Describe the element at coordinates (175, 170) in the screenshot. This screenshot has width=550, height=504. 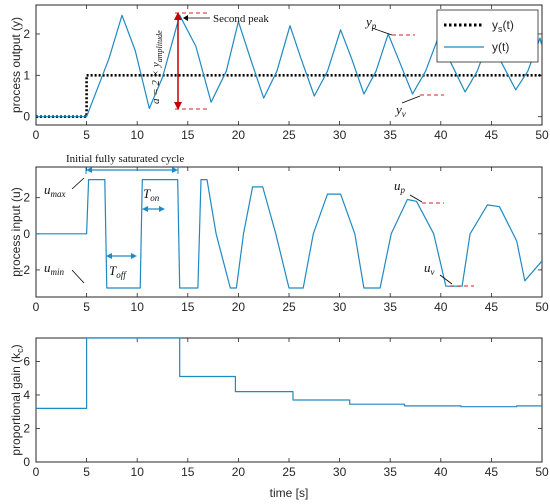
I see `cycle-arrowhead-right` at that location.